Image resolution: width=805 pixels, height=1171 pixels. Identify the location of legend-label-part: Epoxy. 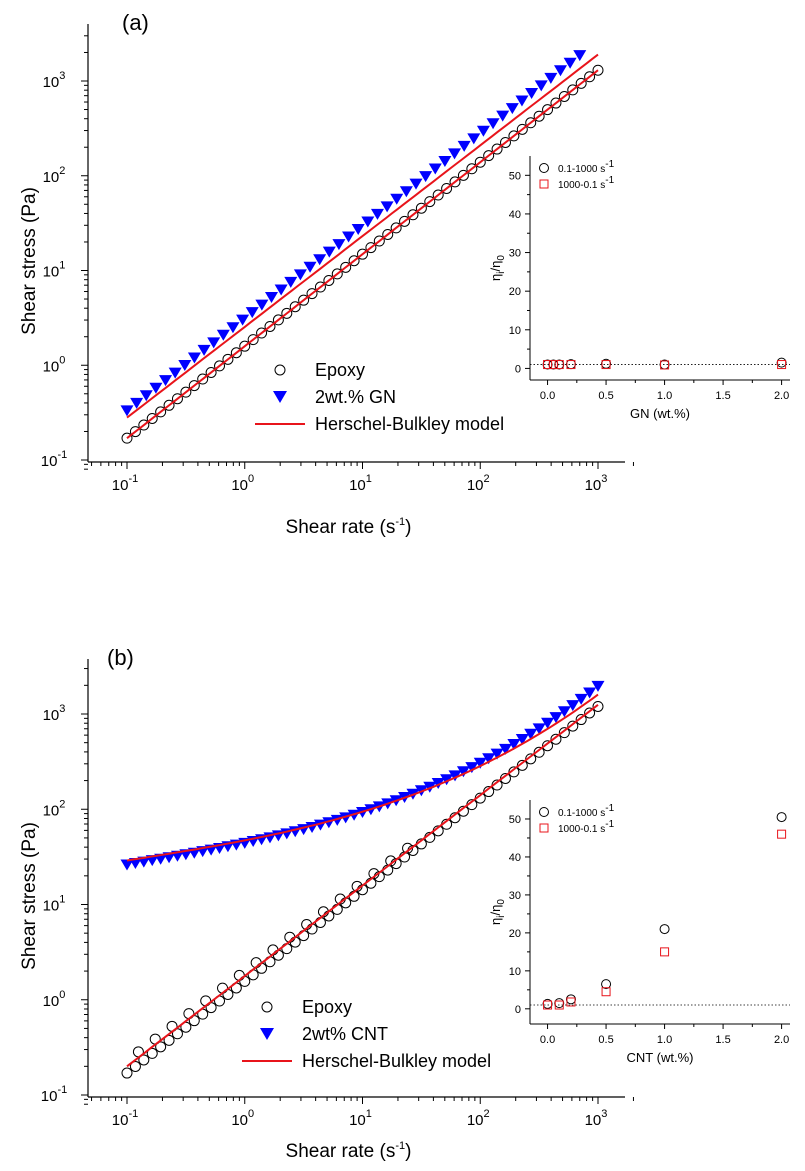
(327, 1007).